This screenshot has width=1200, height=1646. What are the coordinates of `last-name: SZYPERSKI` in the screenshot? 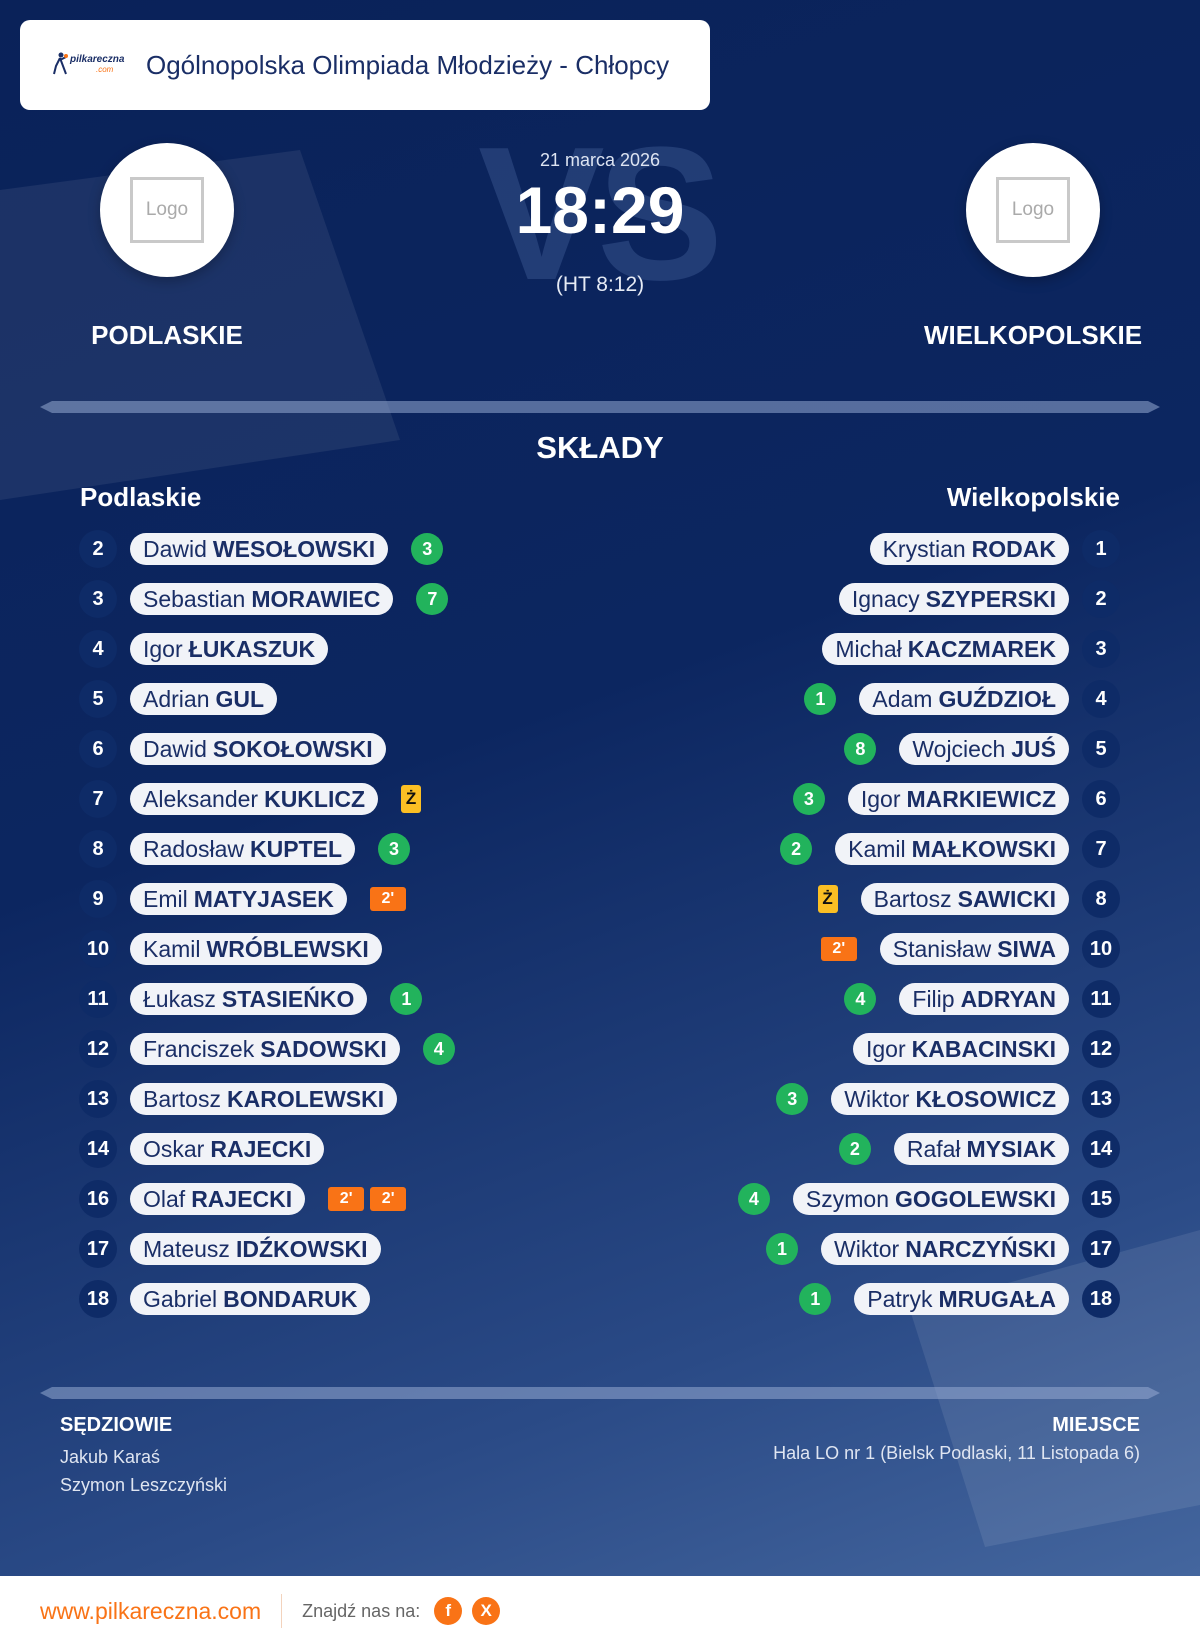 It's located at (990, 598).